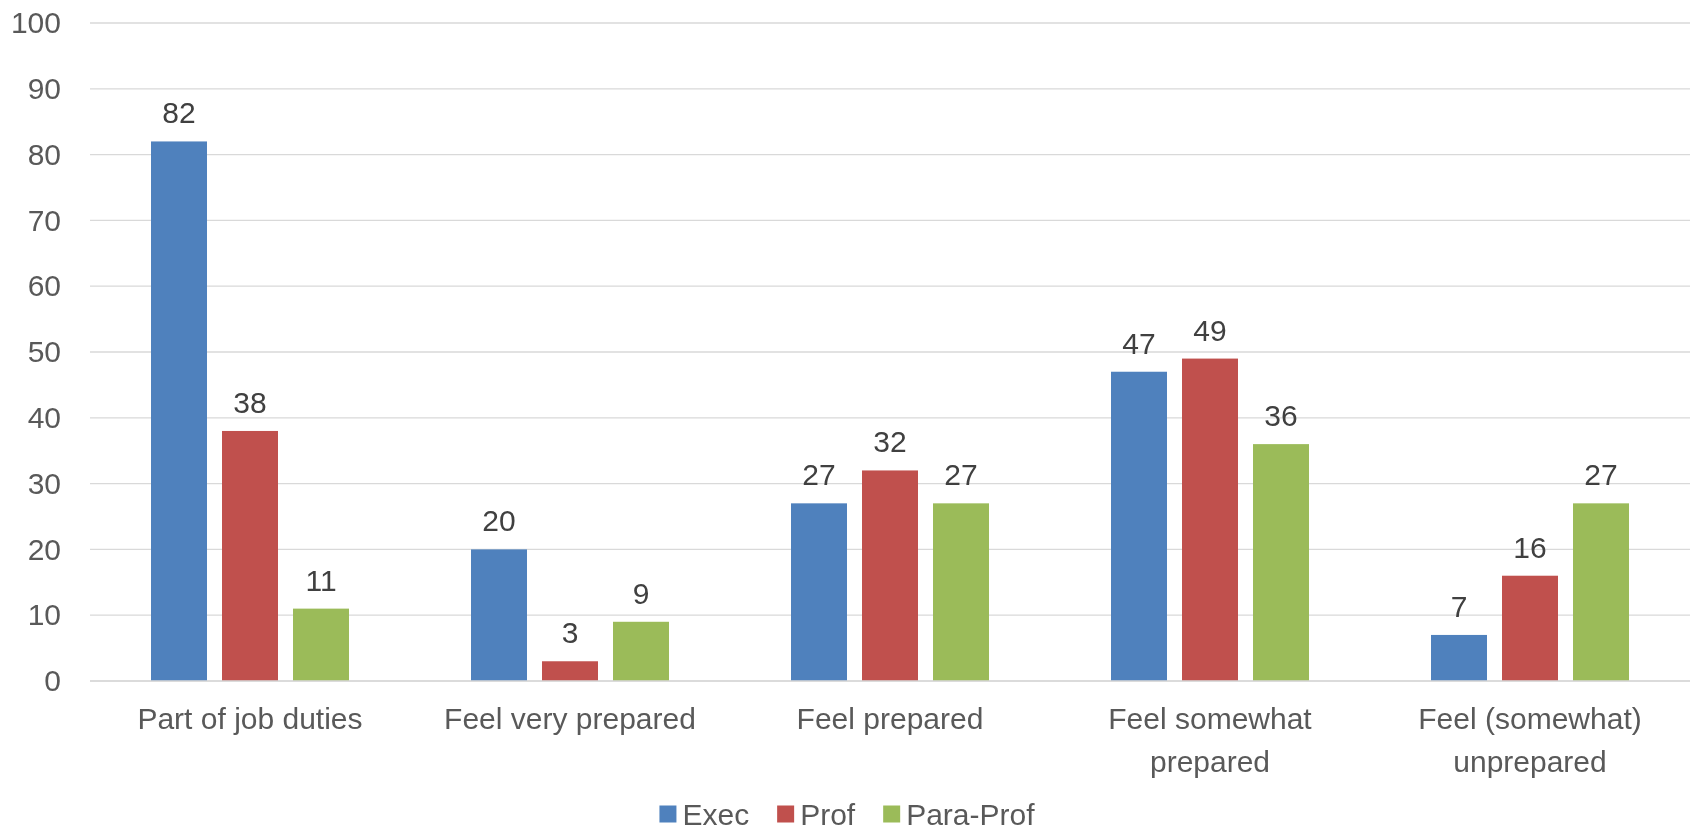 Image resolution: width=1694 pixels, height=833 pixels. I want to click on data-label: 16, so click(1530, 547).